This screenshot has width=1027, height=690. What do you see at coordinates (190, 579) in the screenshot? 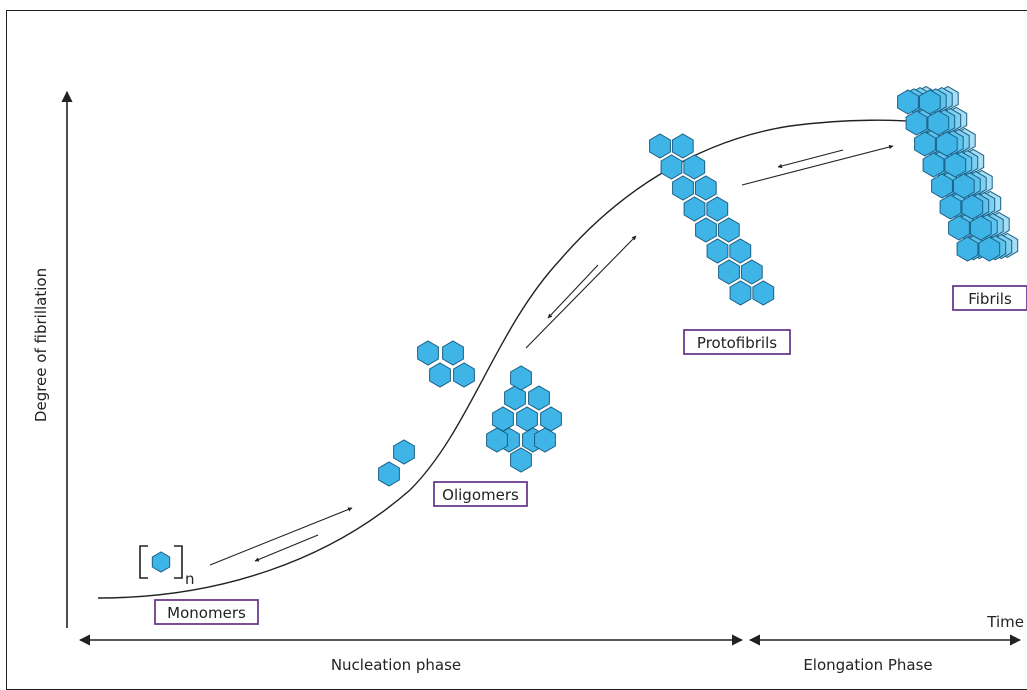
I see `monomer-subscript: n` at bounding box center [190, 579].